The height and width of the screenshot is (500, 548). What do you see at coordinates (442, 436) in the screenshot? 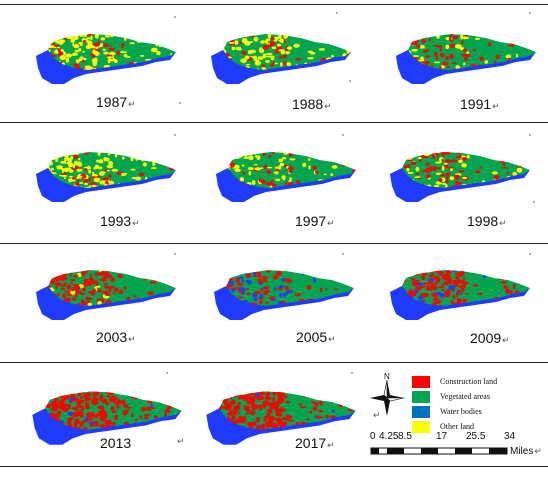
I see `scale-tick-label: 17` at bounding box center [442, 436].